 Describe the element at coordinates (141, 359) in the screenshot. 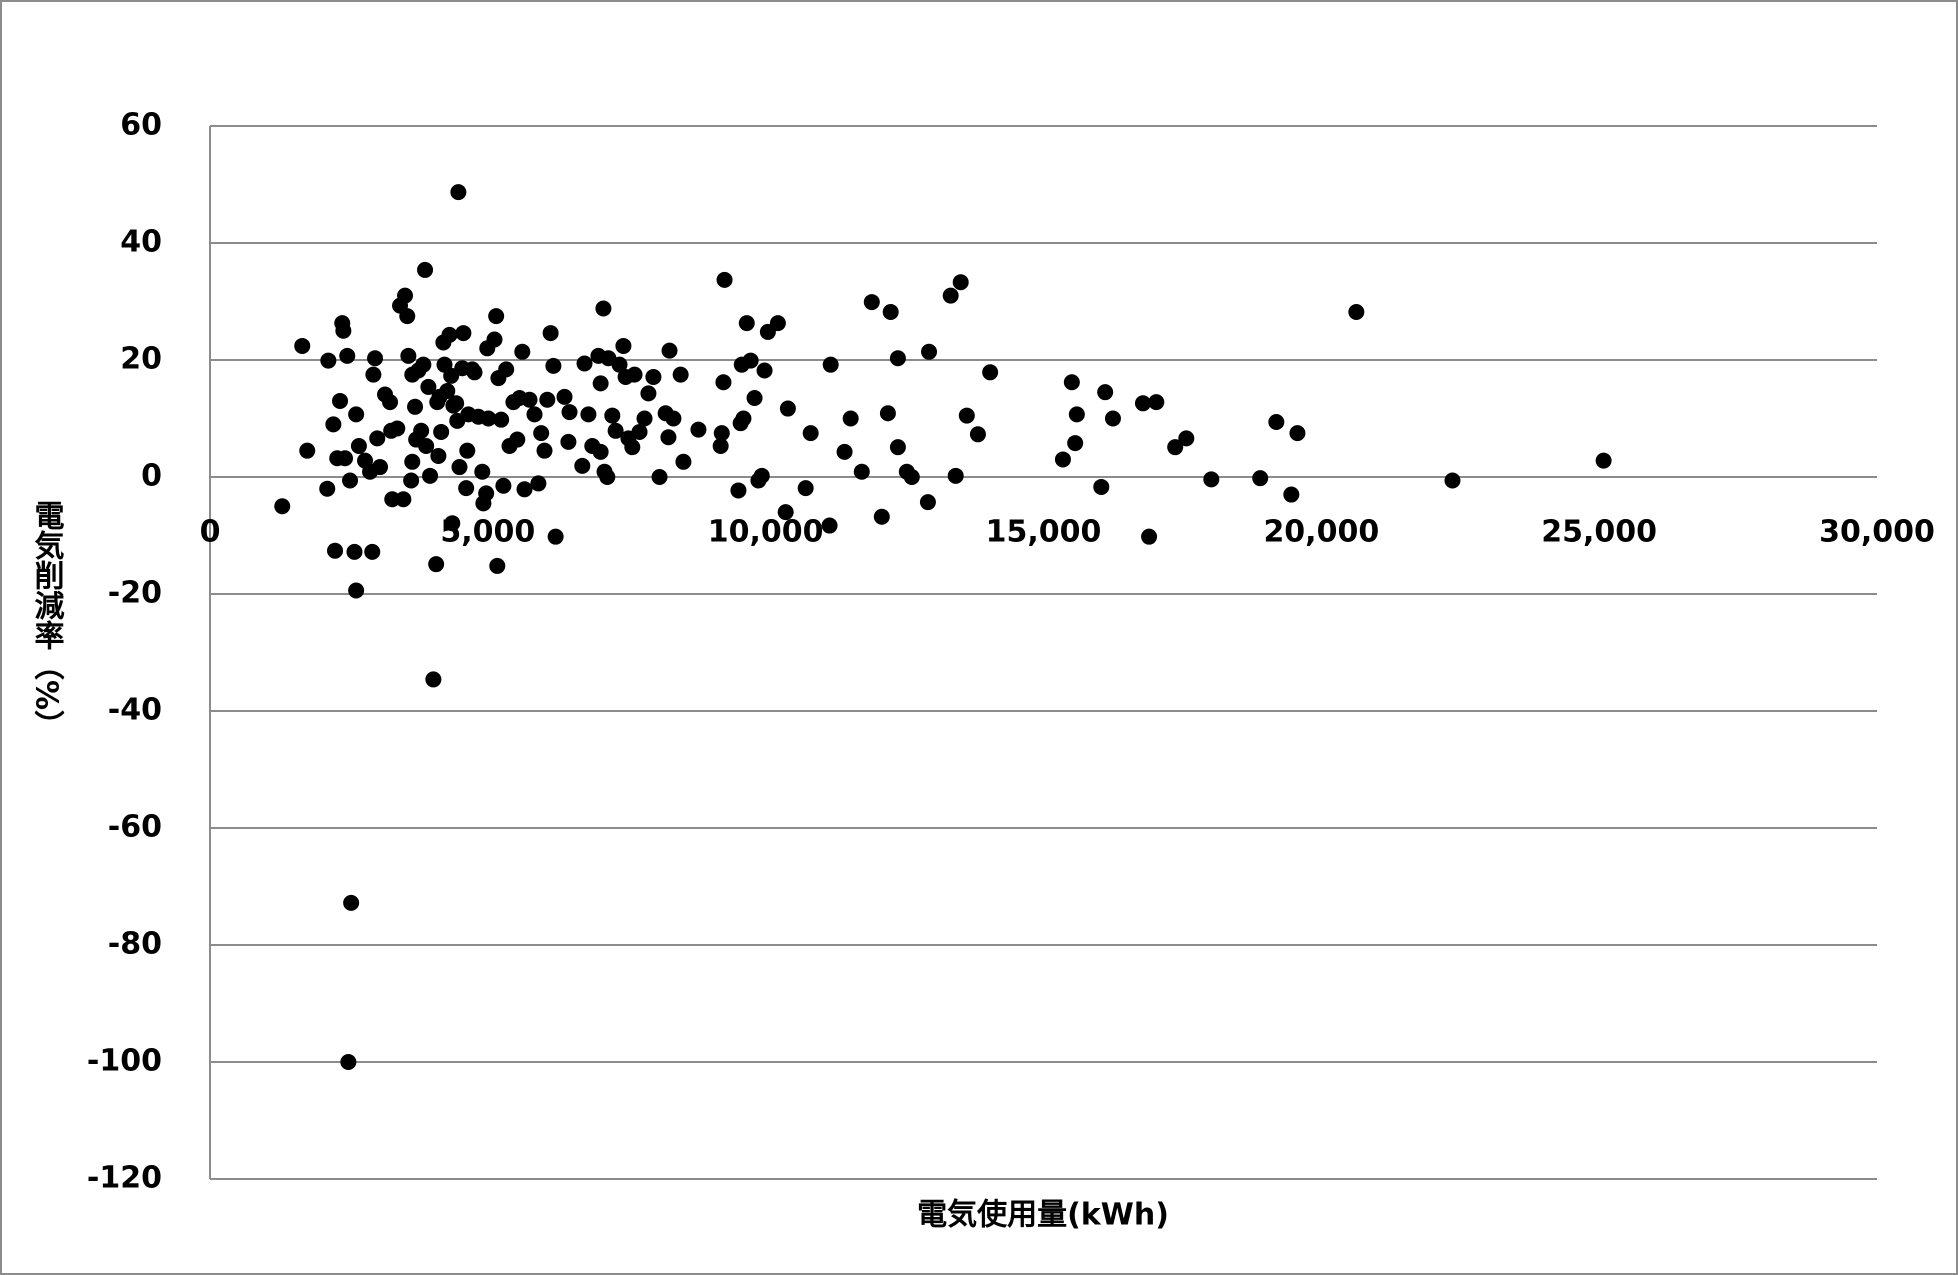

I see `y-tick-label: 20` at that location.